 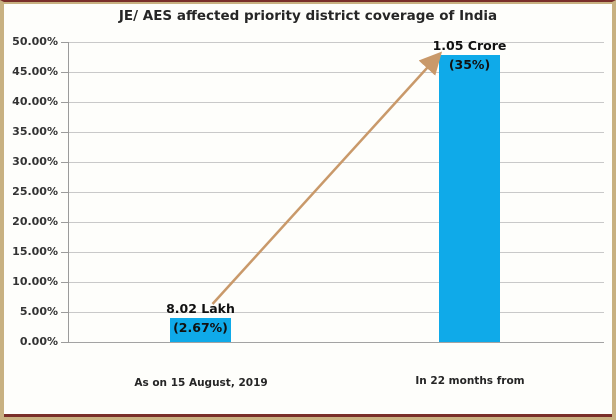 I want to click on bar-value-label-2019: 8.02 Lakh, so click(x=200, y=308).